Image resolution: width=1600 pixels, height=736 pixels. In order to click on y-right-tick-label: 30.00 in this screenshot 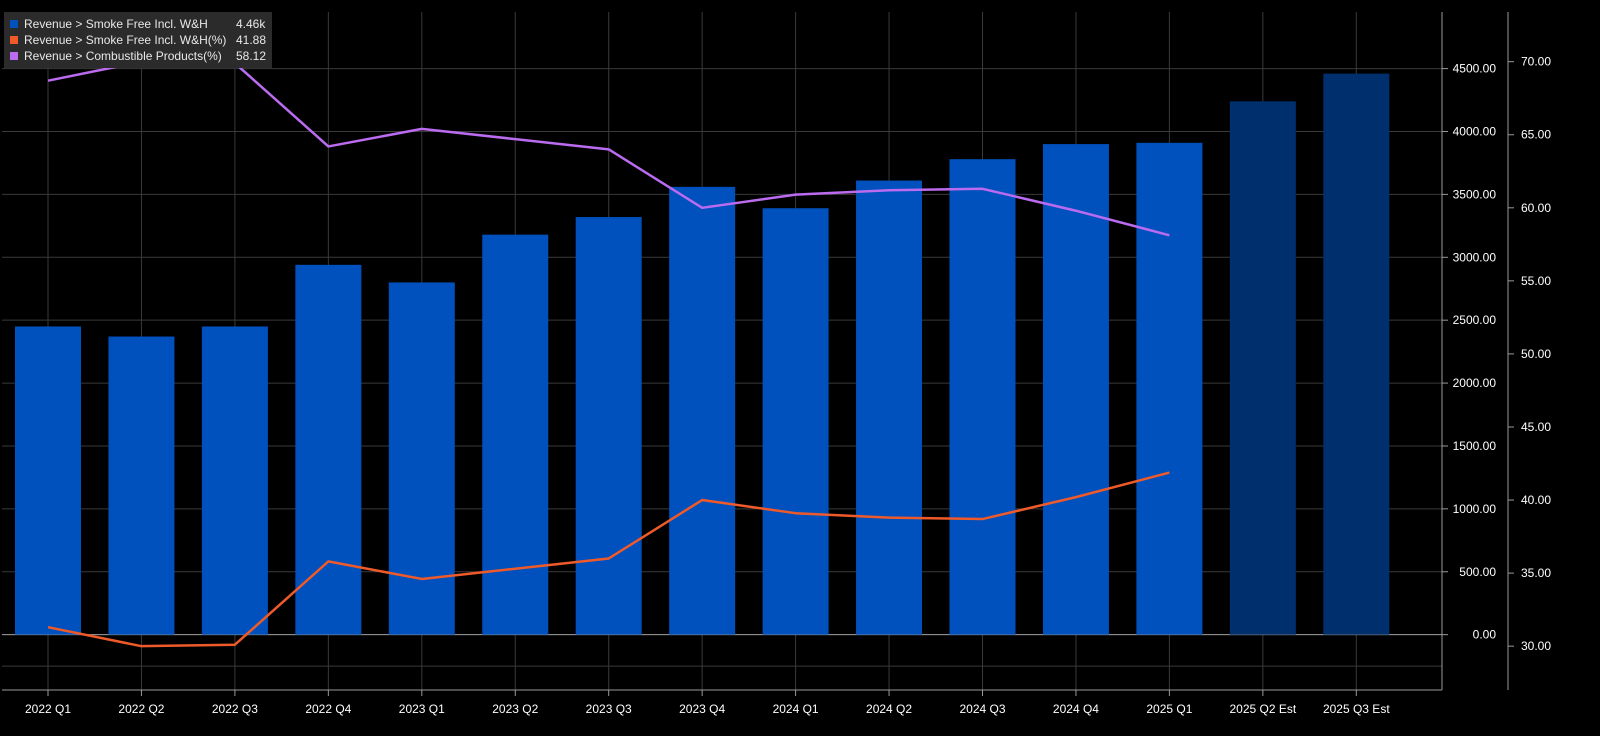, I will do `click(1536, 646)`.